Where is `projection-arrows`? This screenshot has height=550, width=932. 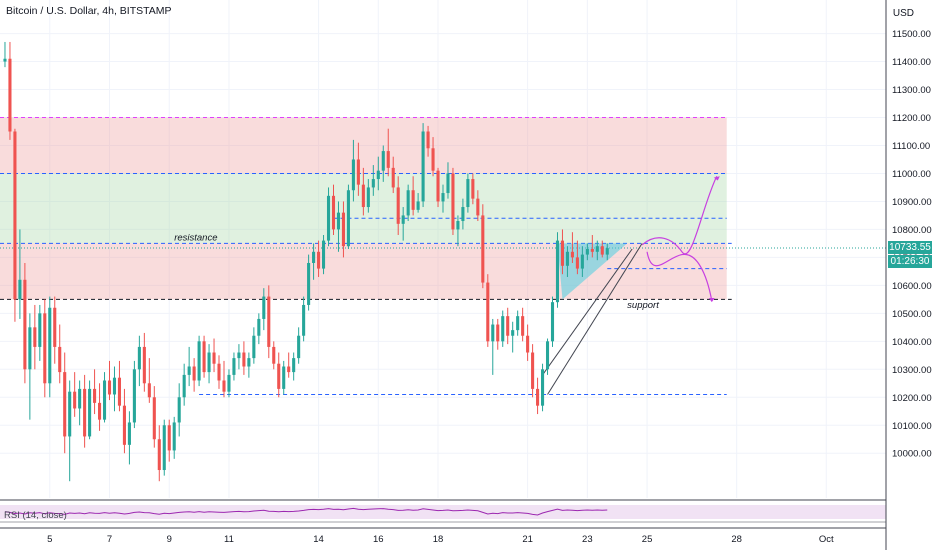 projection-arrows is located at coordinates (680, 239).